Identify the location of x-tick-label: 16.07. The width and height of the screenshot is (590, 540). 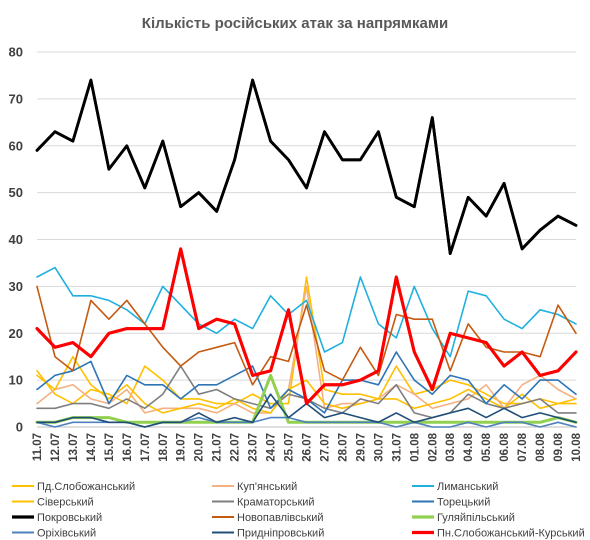
(128, 447).